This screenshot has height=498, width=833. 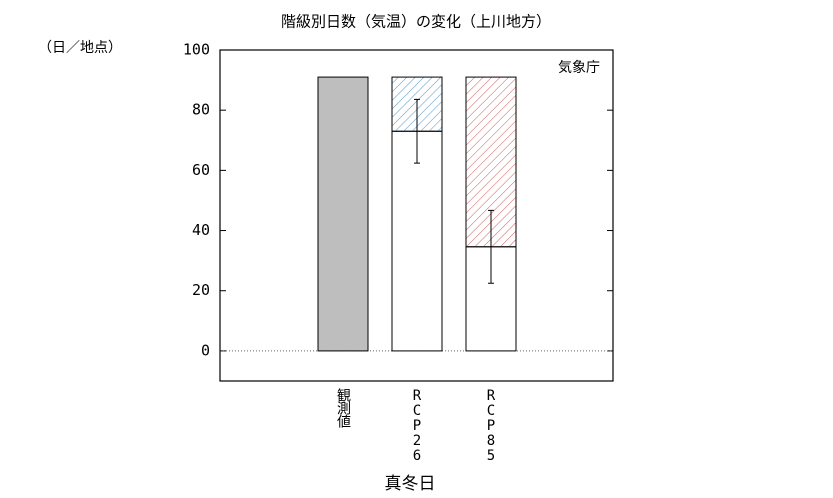 I want to click on y-tick-label: 100, so click(x=196, y=50).